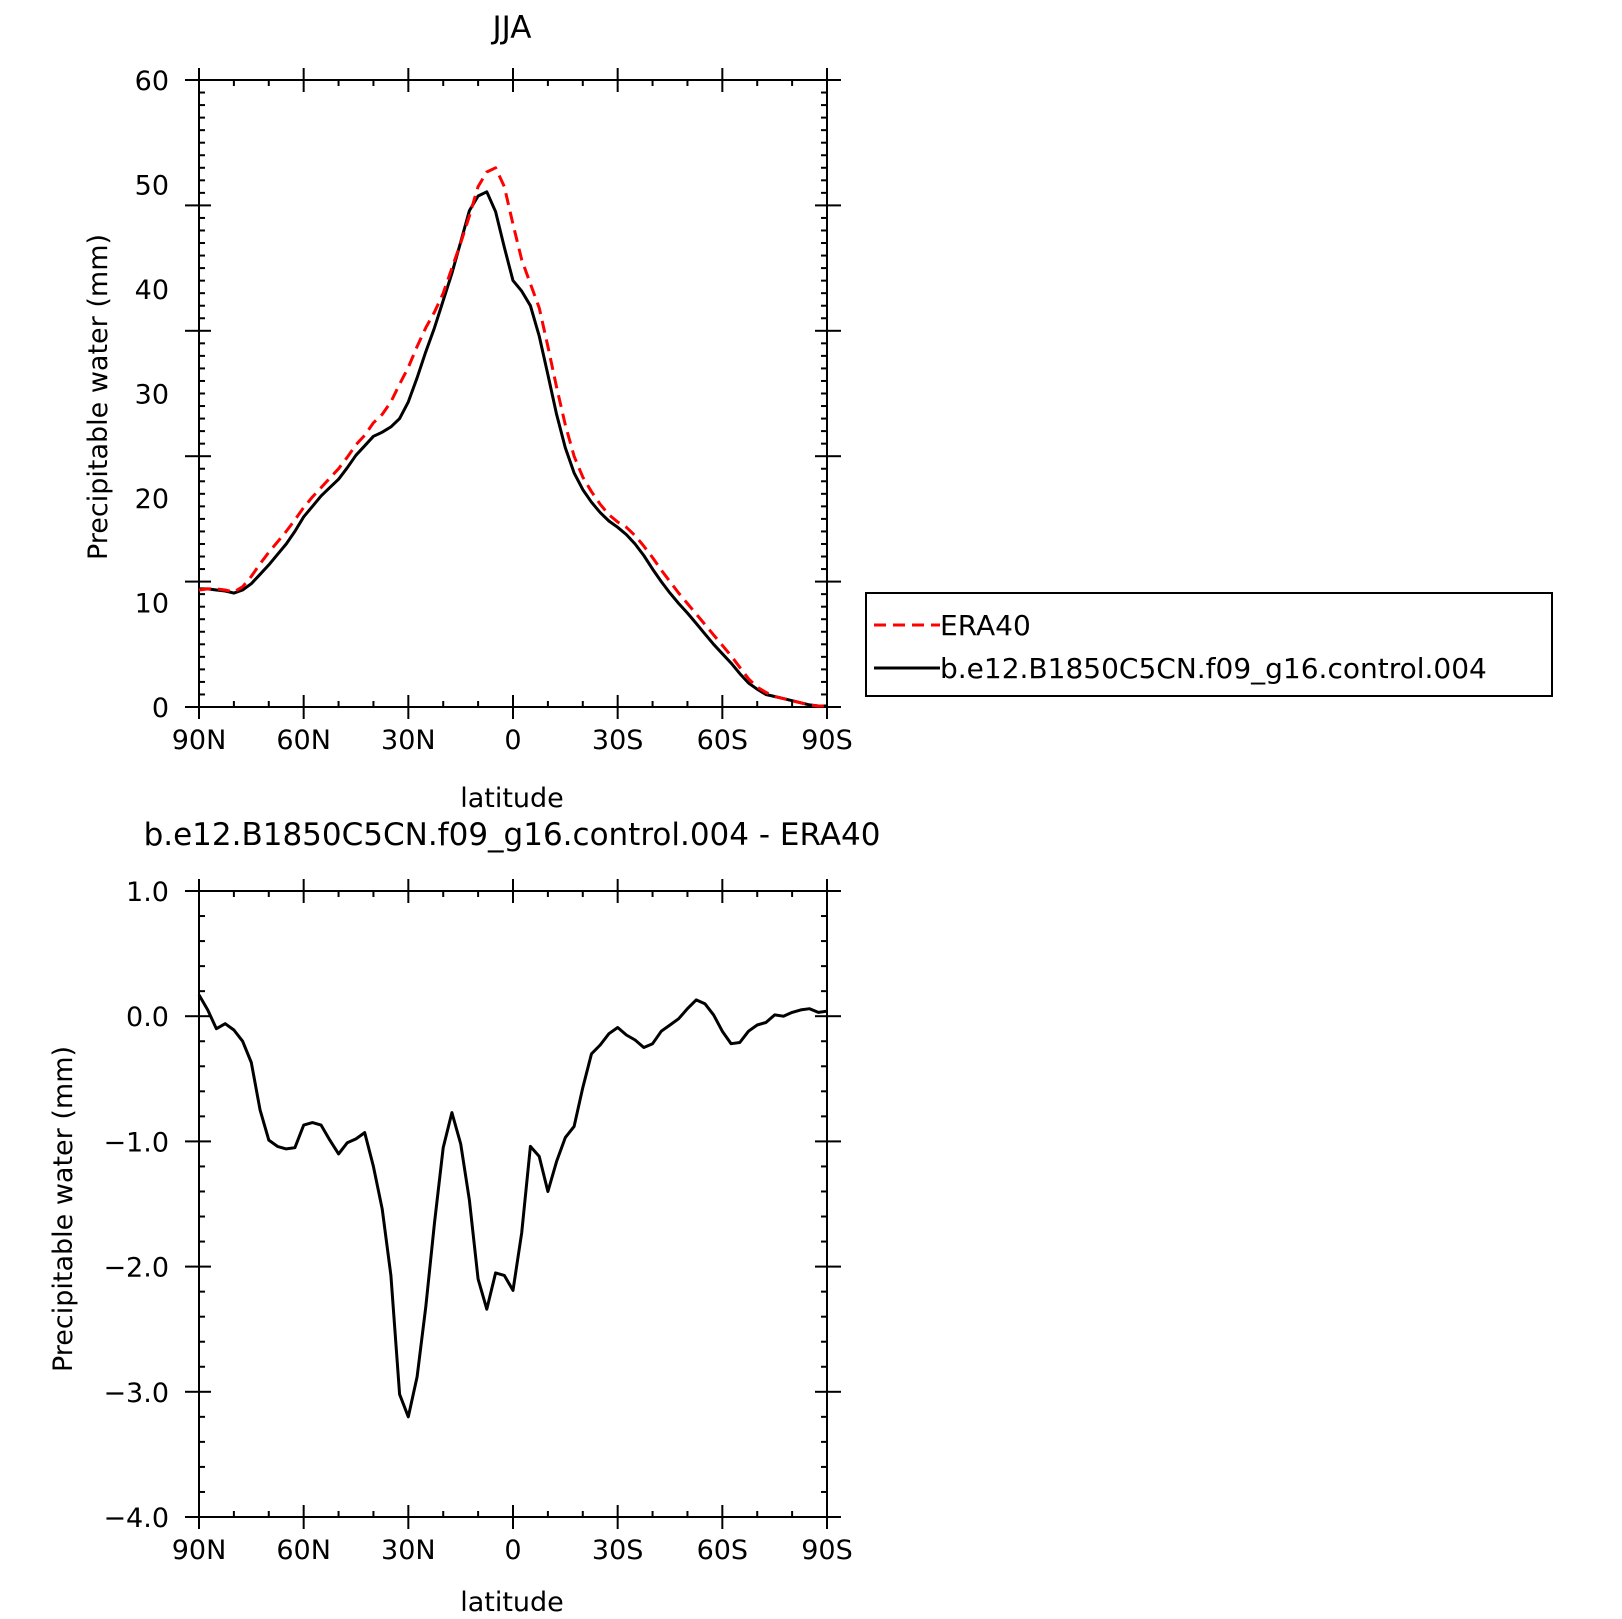 This screenshot has height=1619, width=1622. Describe the element at coordinates (511, 28) in the screenshot. I see `top-chart-title: JJA` at that location.